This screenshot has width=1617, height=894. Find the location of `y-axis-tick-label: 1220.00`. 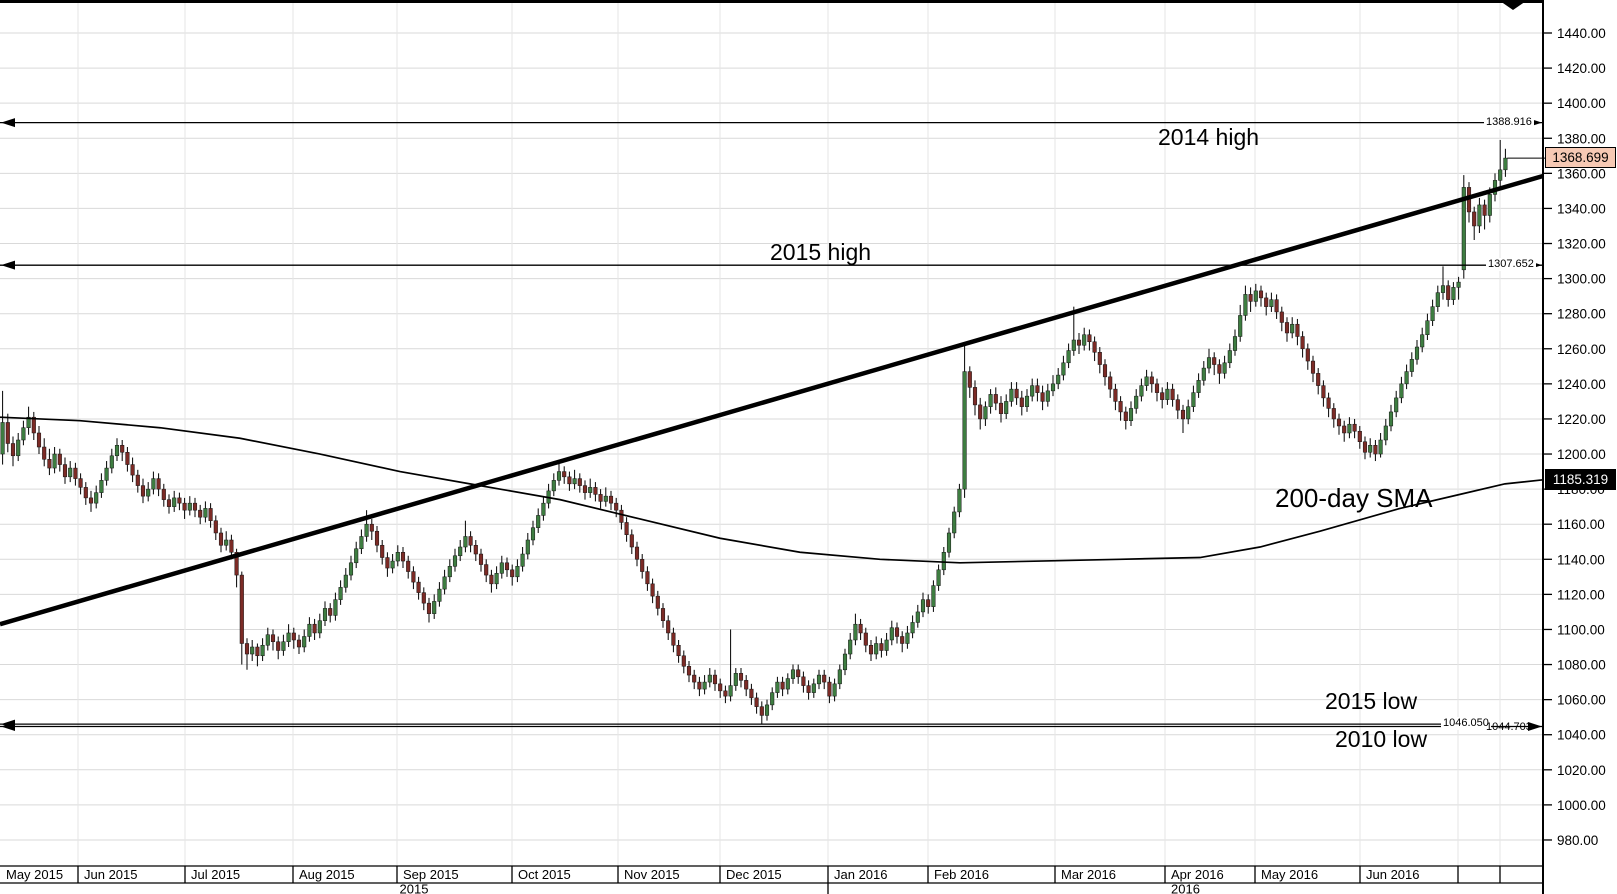

y-axis-tick-label: 1220.00 is located at coordinates (1581, 419).